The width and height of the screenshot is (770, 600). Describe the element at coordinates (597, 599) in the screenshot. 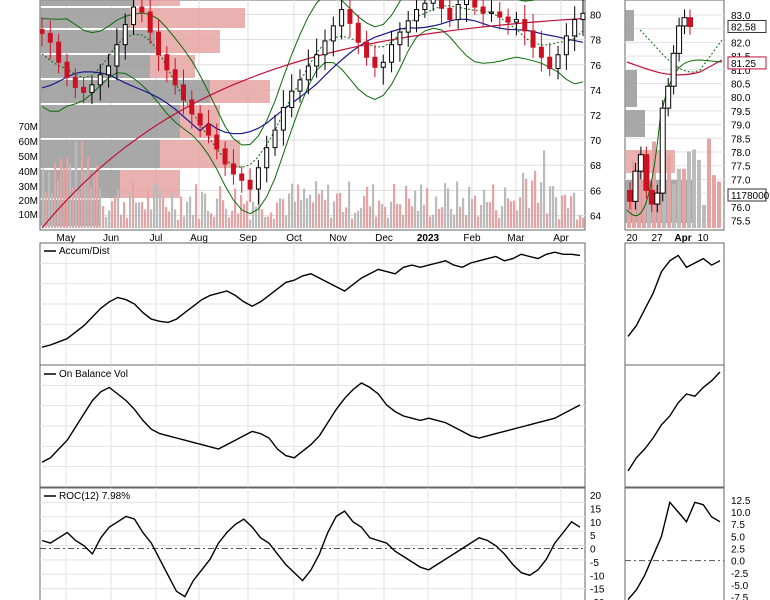

I see `roc-y-tick: -20` at that location.